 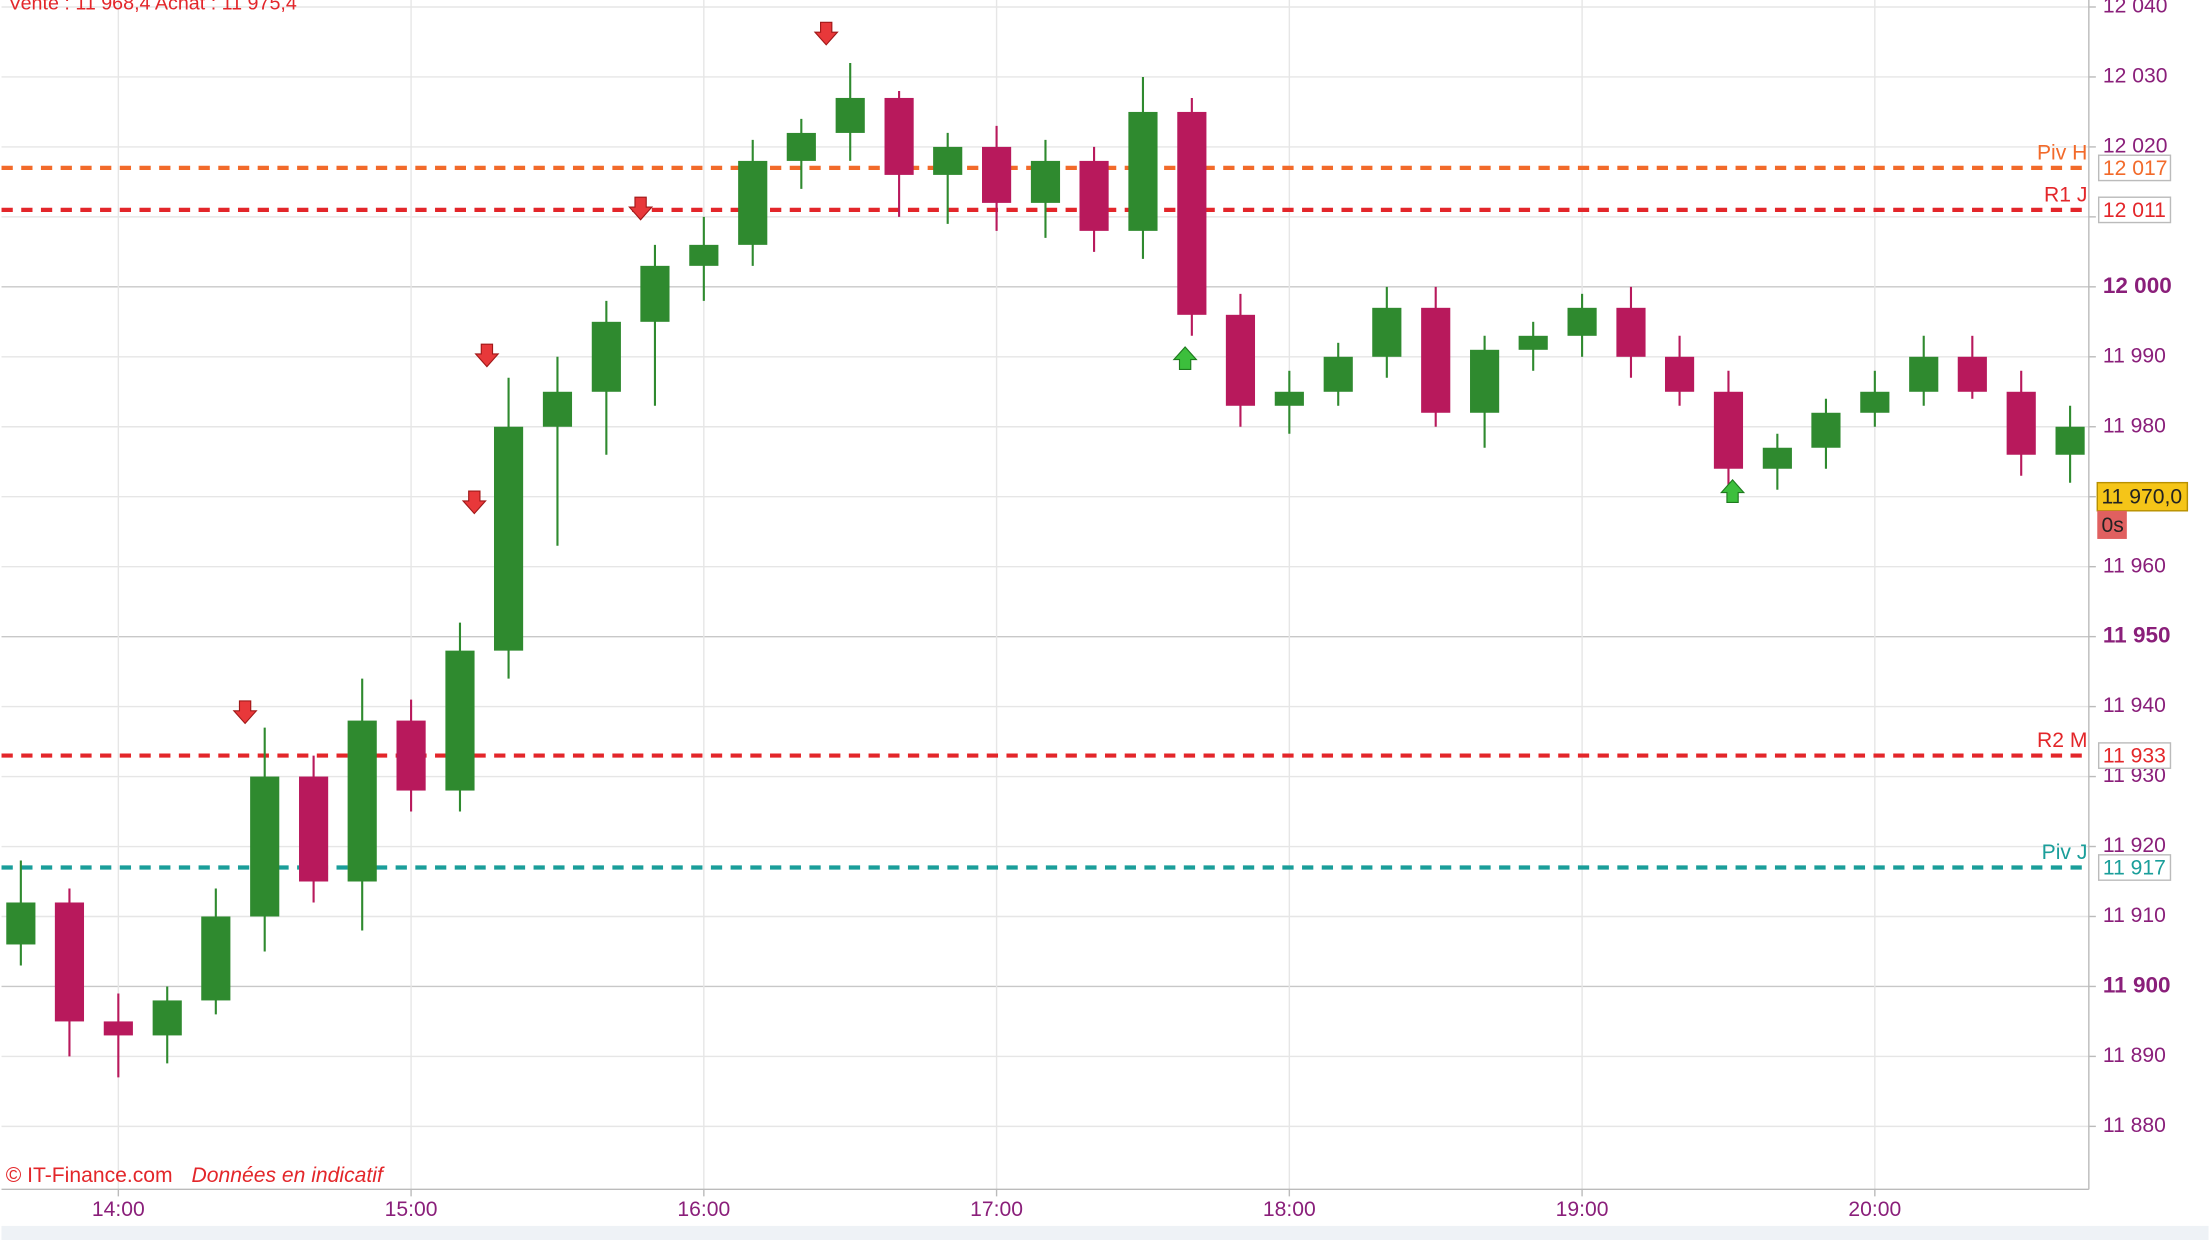 I want to click on y-tick-label: 11 960, so click(x=2134, y=565).